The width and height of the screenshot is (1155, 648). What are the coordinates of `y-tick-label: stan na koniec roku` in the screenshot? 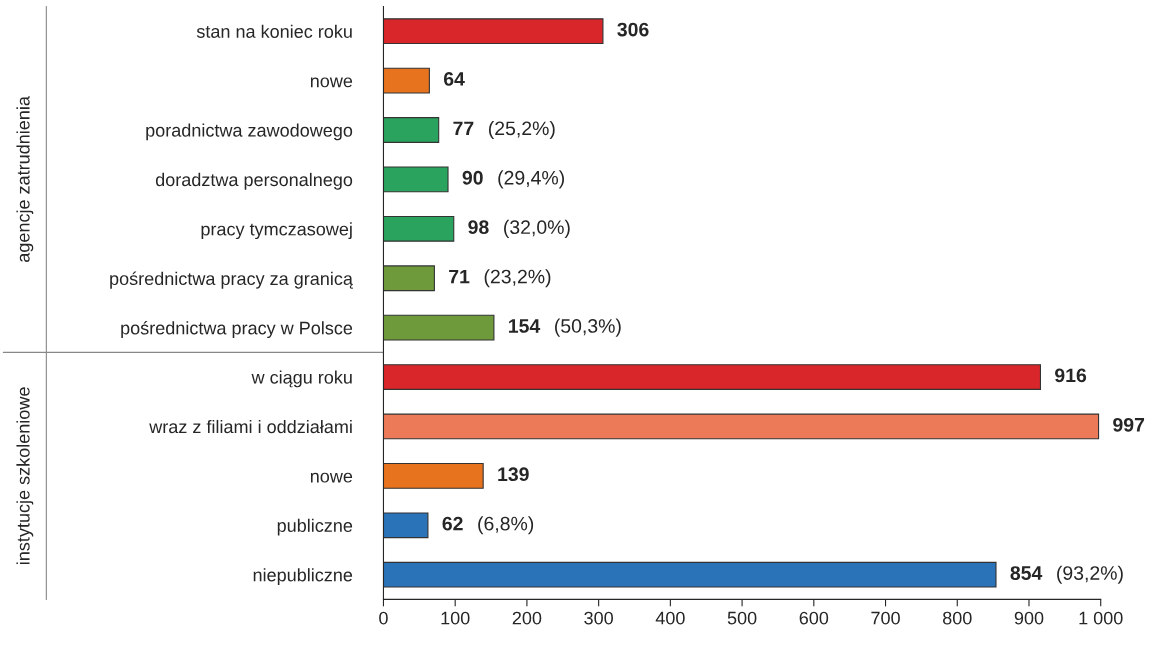 It's located at (274, 31).